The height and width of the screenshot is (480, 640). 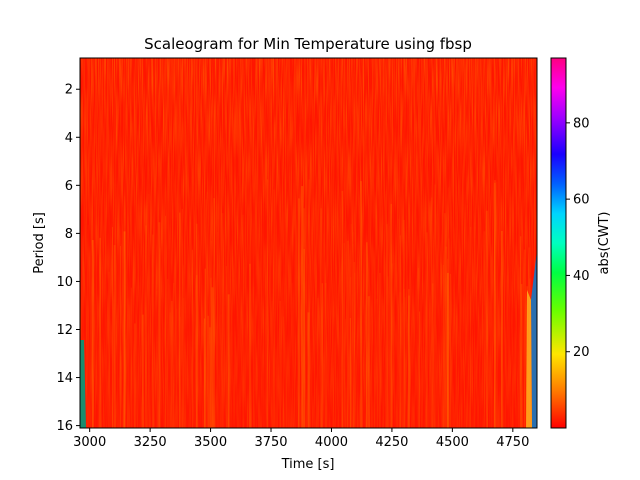 I want to click on y-axis-ticks: 2 4 6 8 10 12 14 16, so click(x=68, y=258).